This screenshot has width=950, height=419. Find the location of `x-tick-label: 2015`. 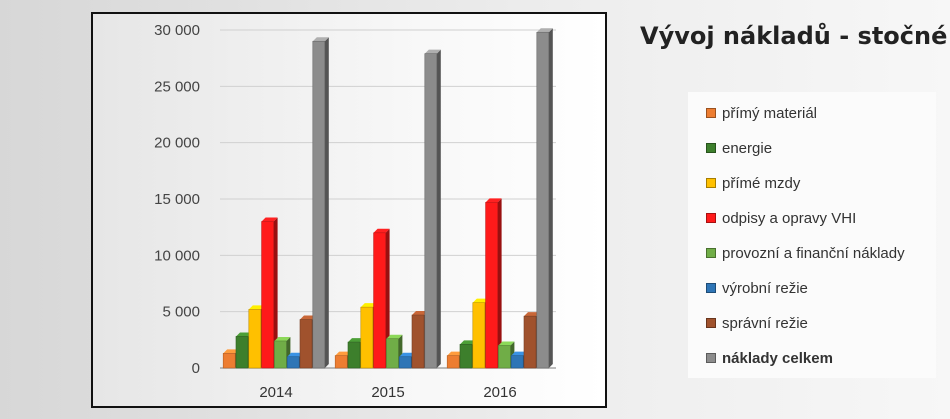

x-tick-label: 2015 is located at coordinates (387, 392).